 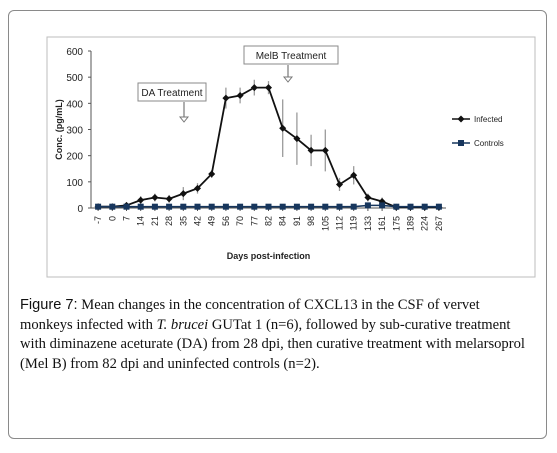 What do you see at coordinates (269, 256) in the screenshot?
I see `x-axis-label: Days post-infection` at bounding box center [269, 256].